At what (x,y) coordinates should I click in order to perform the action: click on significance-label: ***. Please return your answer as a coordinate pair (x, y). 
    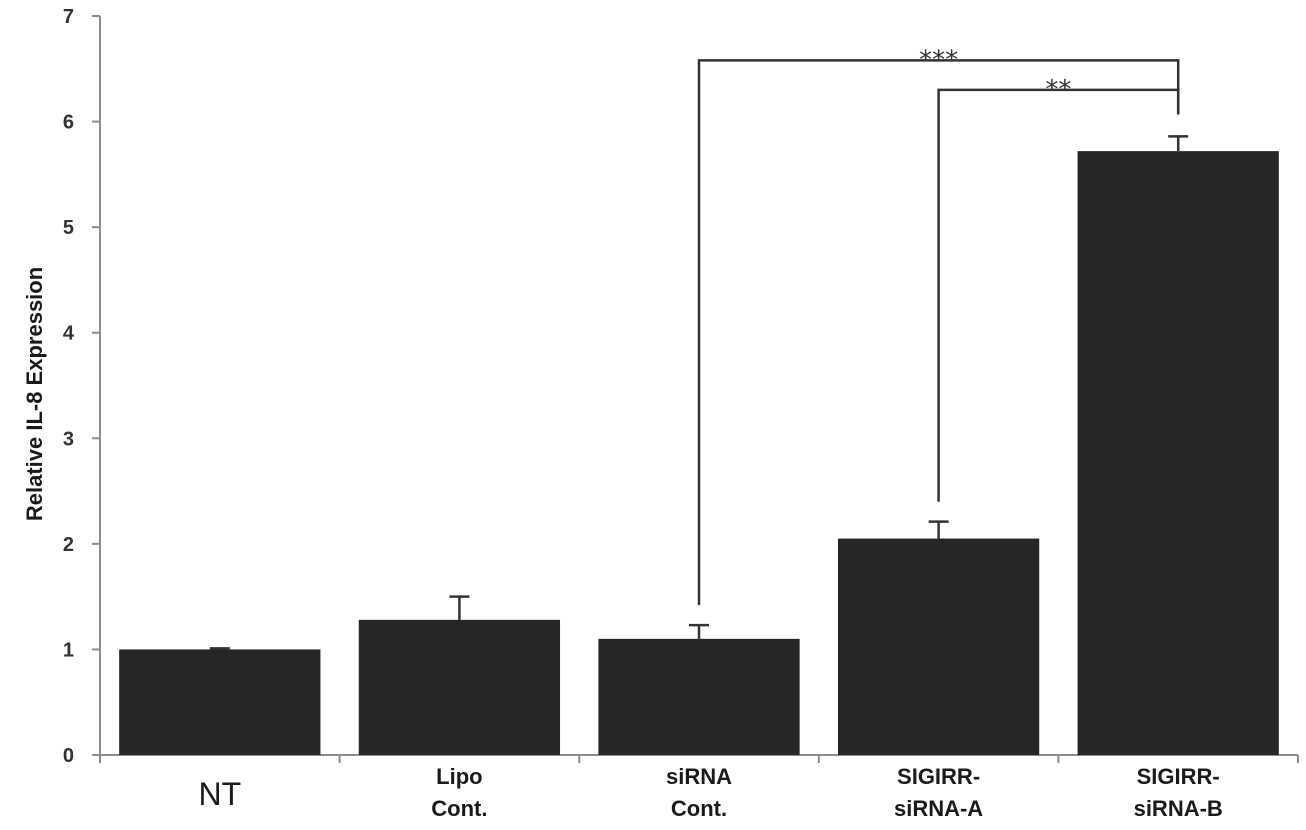
    Looking at the image, I should click on (938, 60).